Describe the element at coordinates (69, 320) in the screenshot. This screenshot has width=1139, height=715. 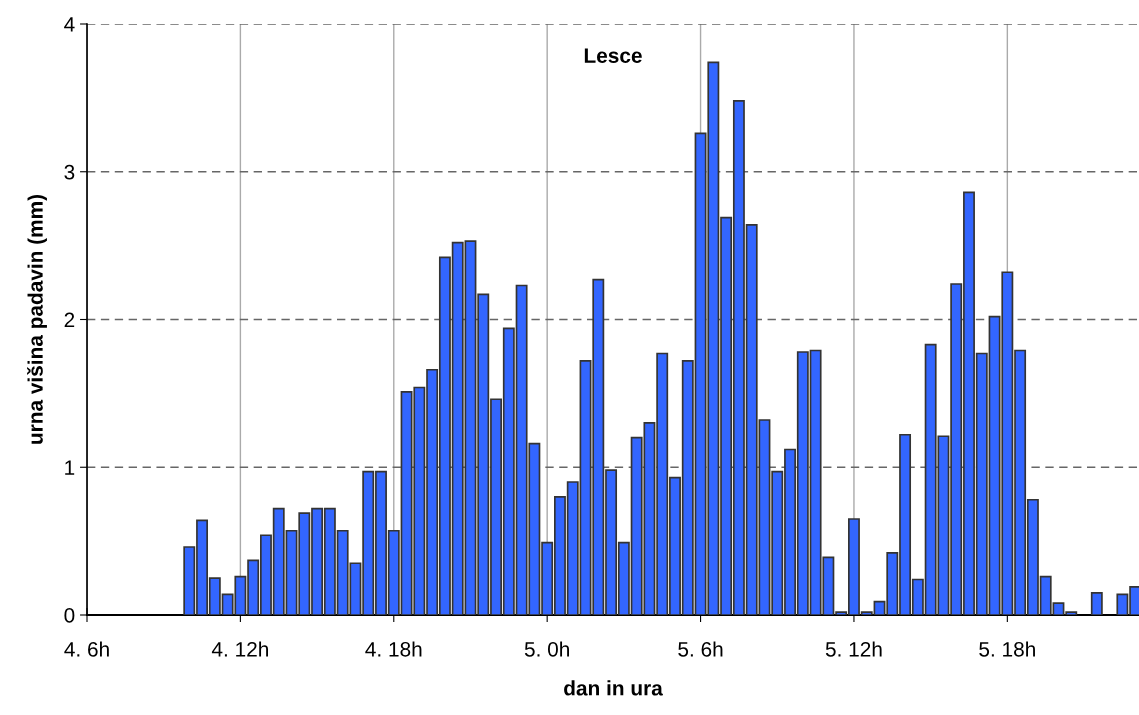
I see `y-tick-label: 2` at that location.